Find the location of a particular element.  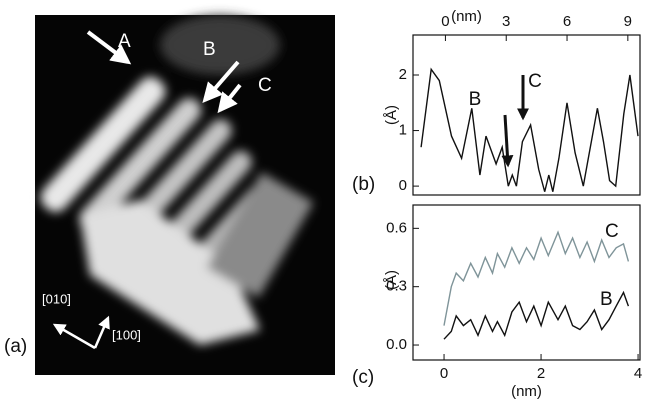

y-tick-label: 2 is located at coordinates (403, 74).